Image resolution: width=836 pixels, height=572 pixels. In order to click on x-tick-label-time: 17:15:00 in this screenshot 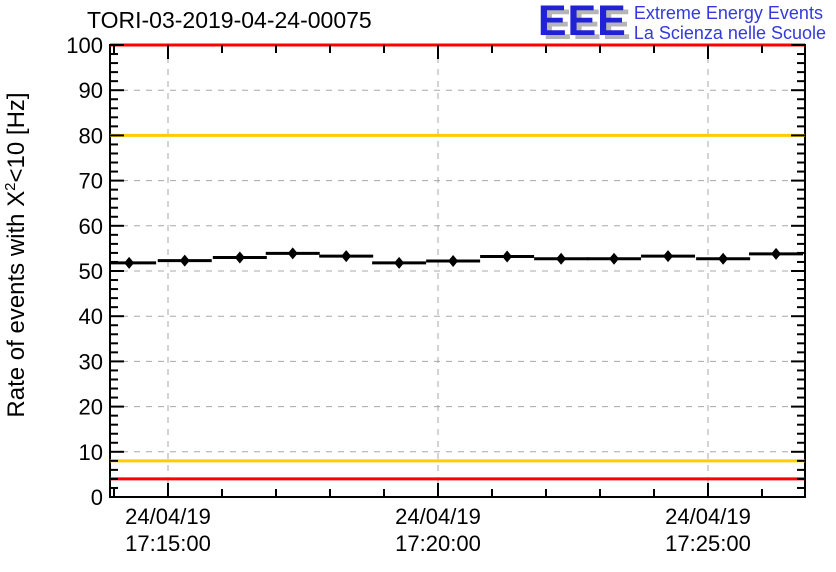, I will do `click(168, 543)`.